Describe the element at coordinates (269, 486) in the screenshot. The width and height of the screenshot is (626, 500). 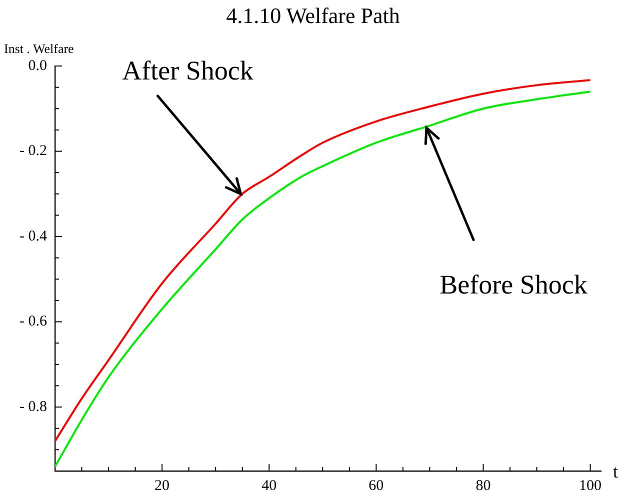
I see `x-tick-label: 40` at that location.